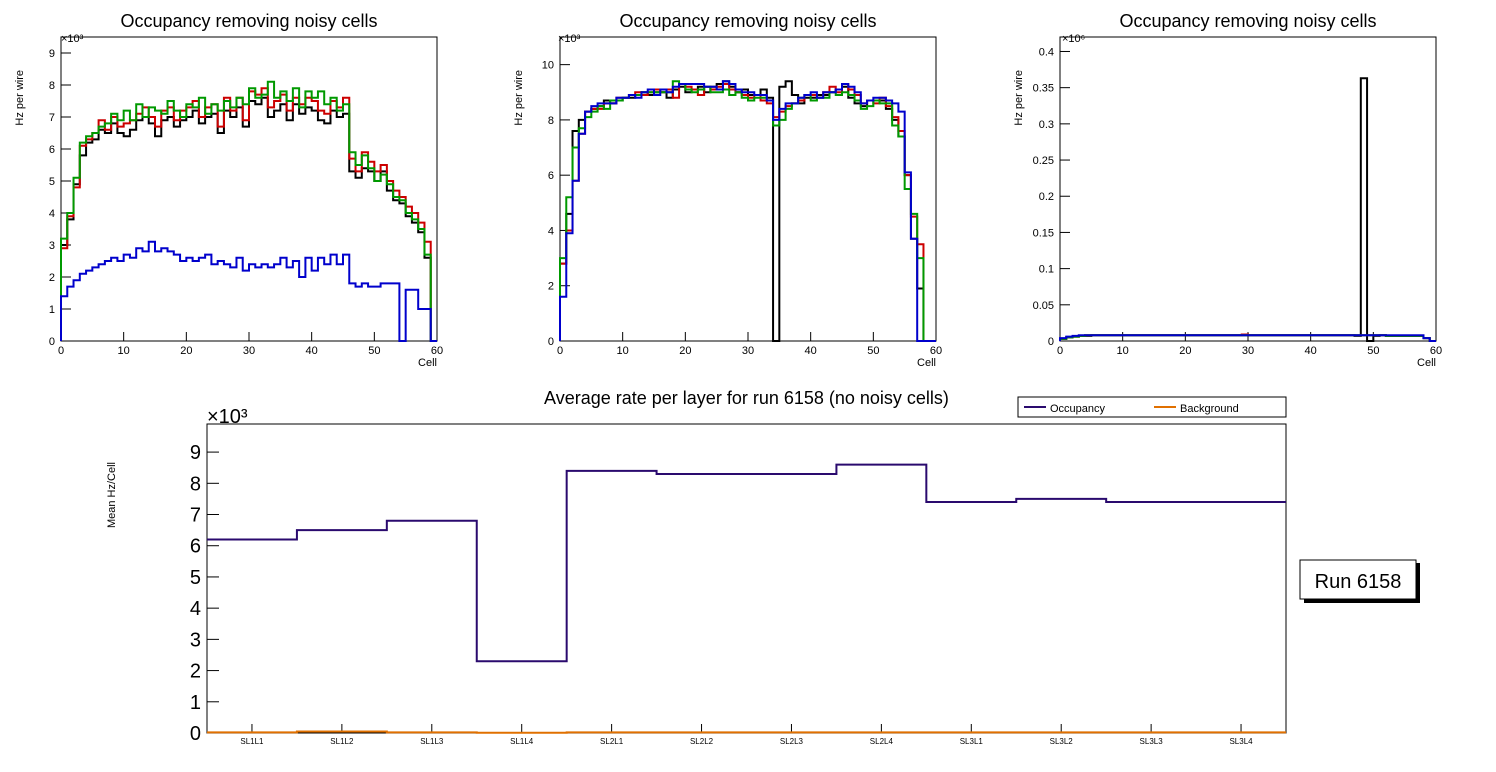  Describe the element at coordinates (1043, 306) in the screenshot. I see `y-tick-label: 0.05` at that location.